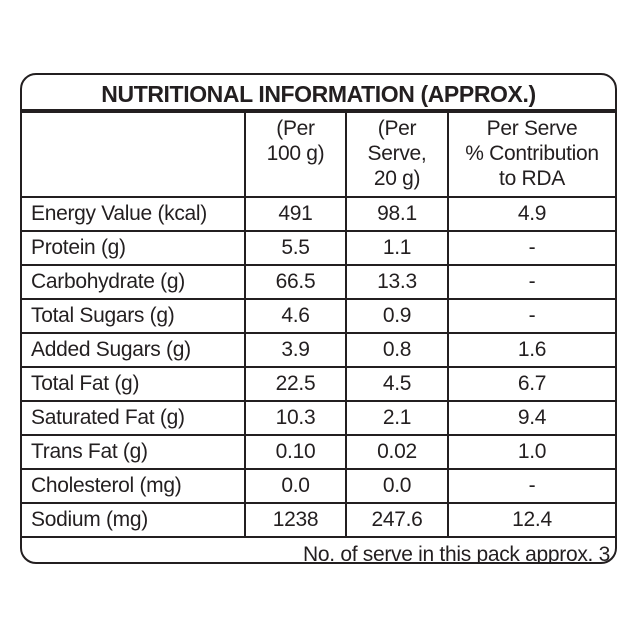 The image size is (640, 640). Describe the element at coordinates (295, 214) in the screenshot. I see `value-per-100g: 491` at that location.